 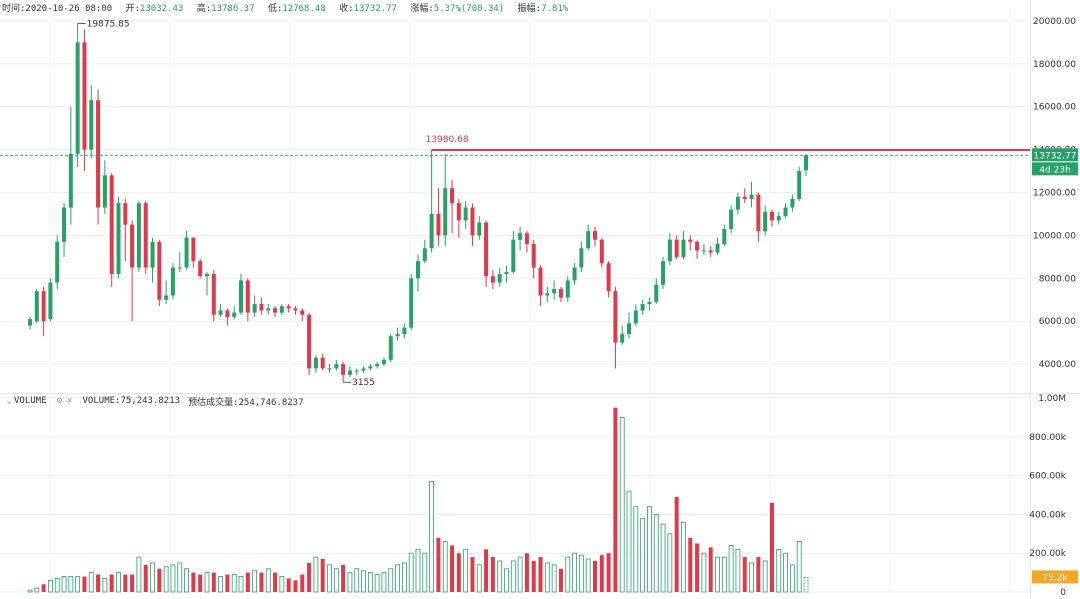 I want to click on estimated-volume: 预估成交量:254,746.8237, so click(x=246, y=402).